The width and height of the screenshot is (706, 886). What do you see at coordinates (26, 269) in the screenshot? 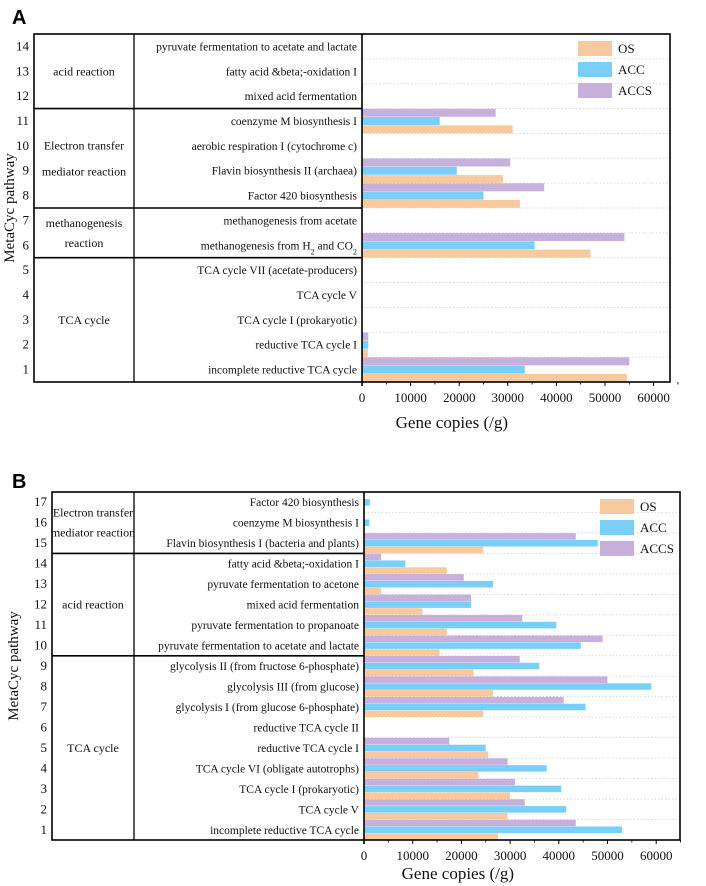
I see `pathway-number: 5` at bounding box center [26, 269].